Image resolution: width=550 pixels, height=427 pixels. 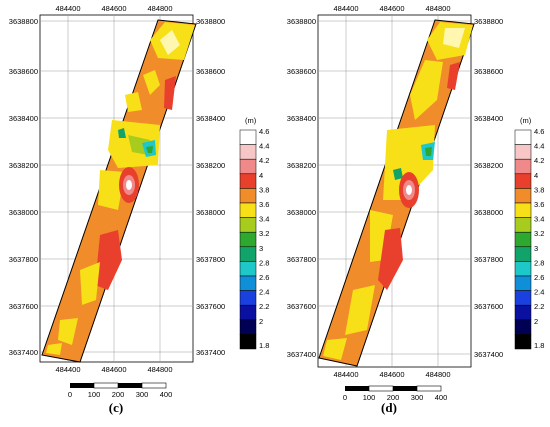 I want to click on x-tick-bottom: 484600, so click(x=113, y=369).